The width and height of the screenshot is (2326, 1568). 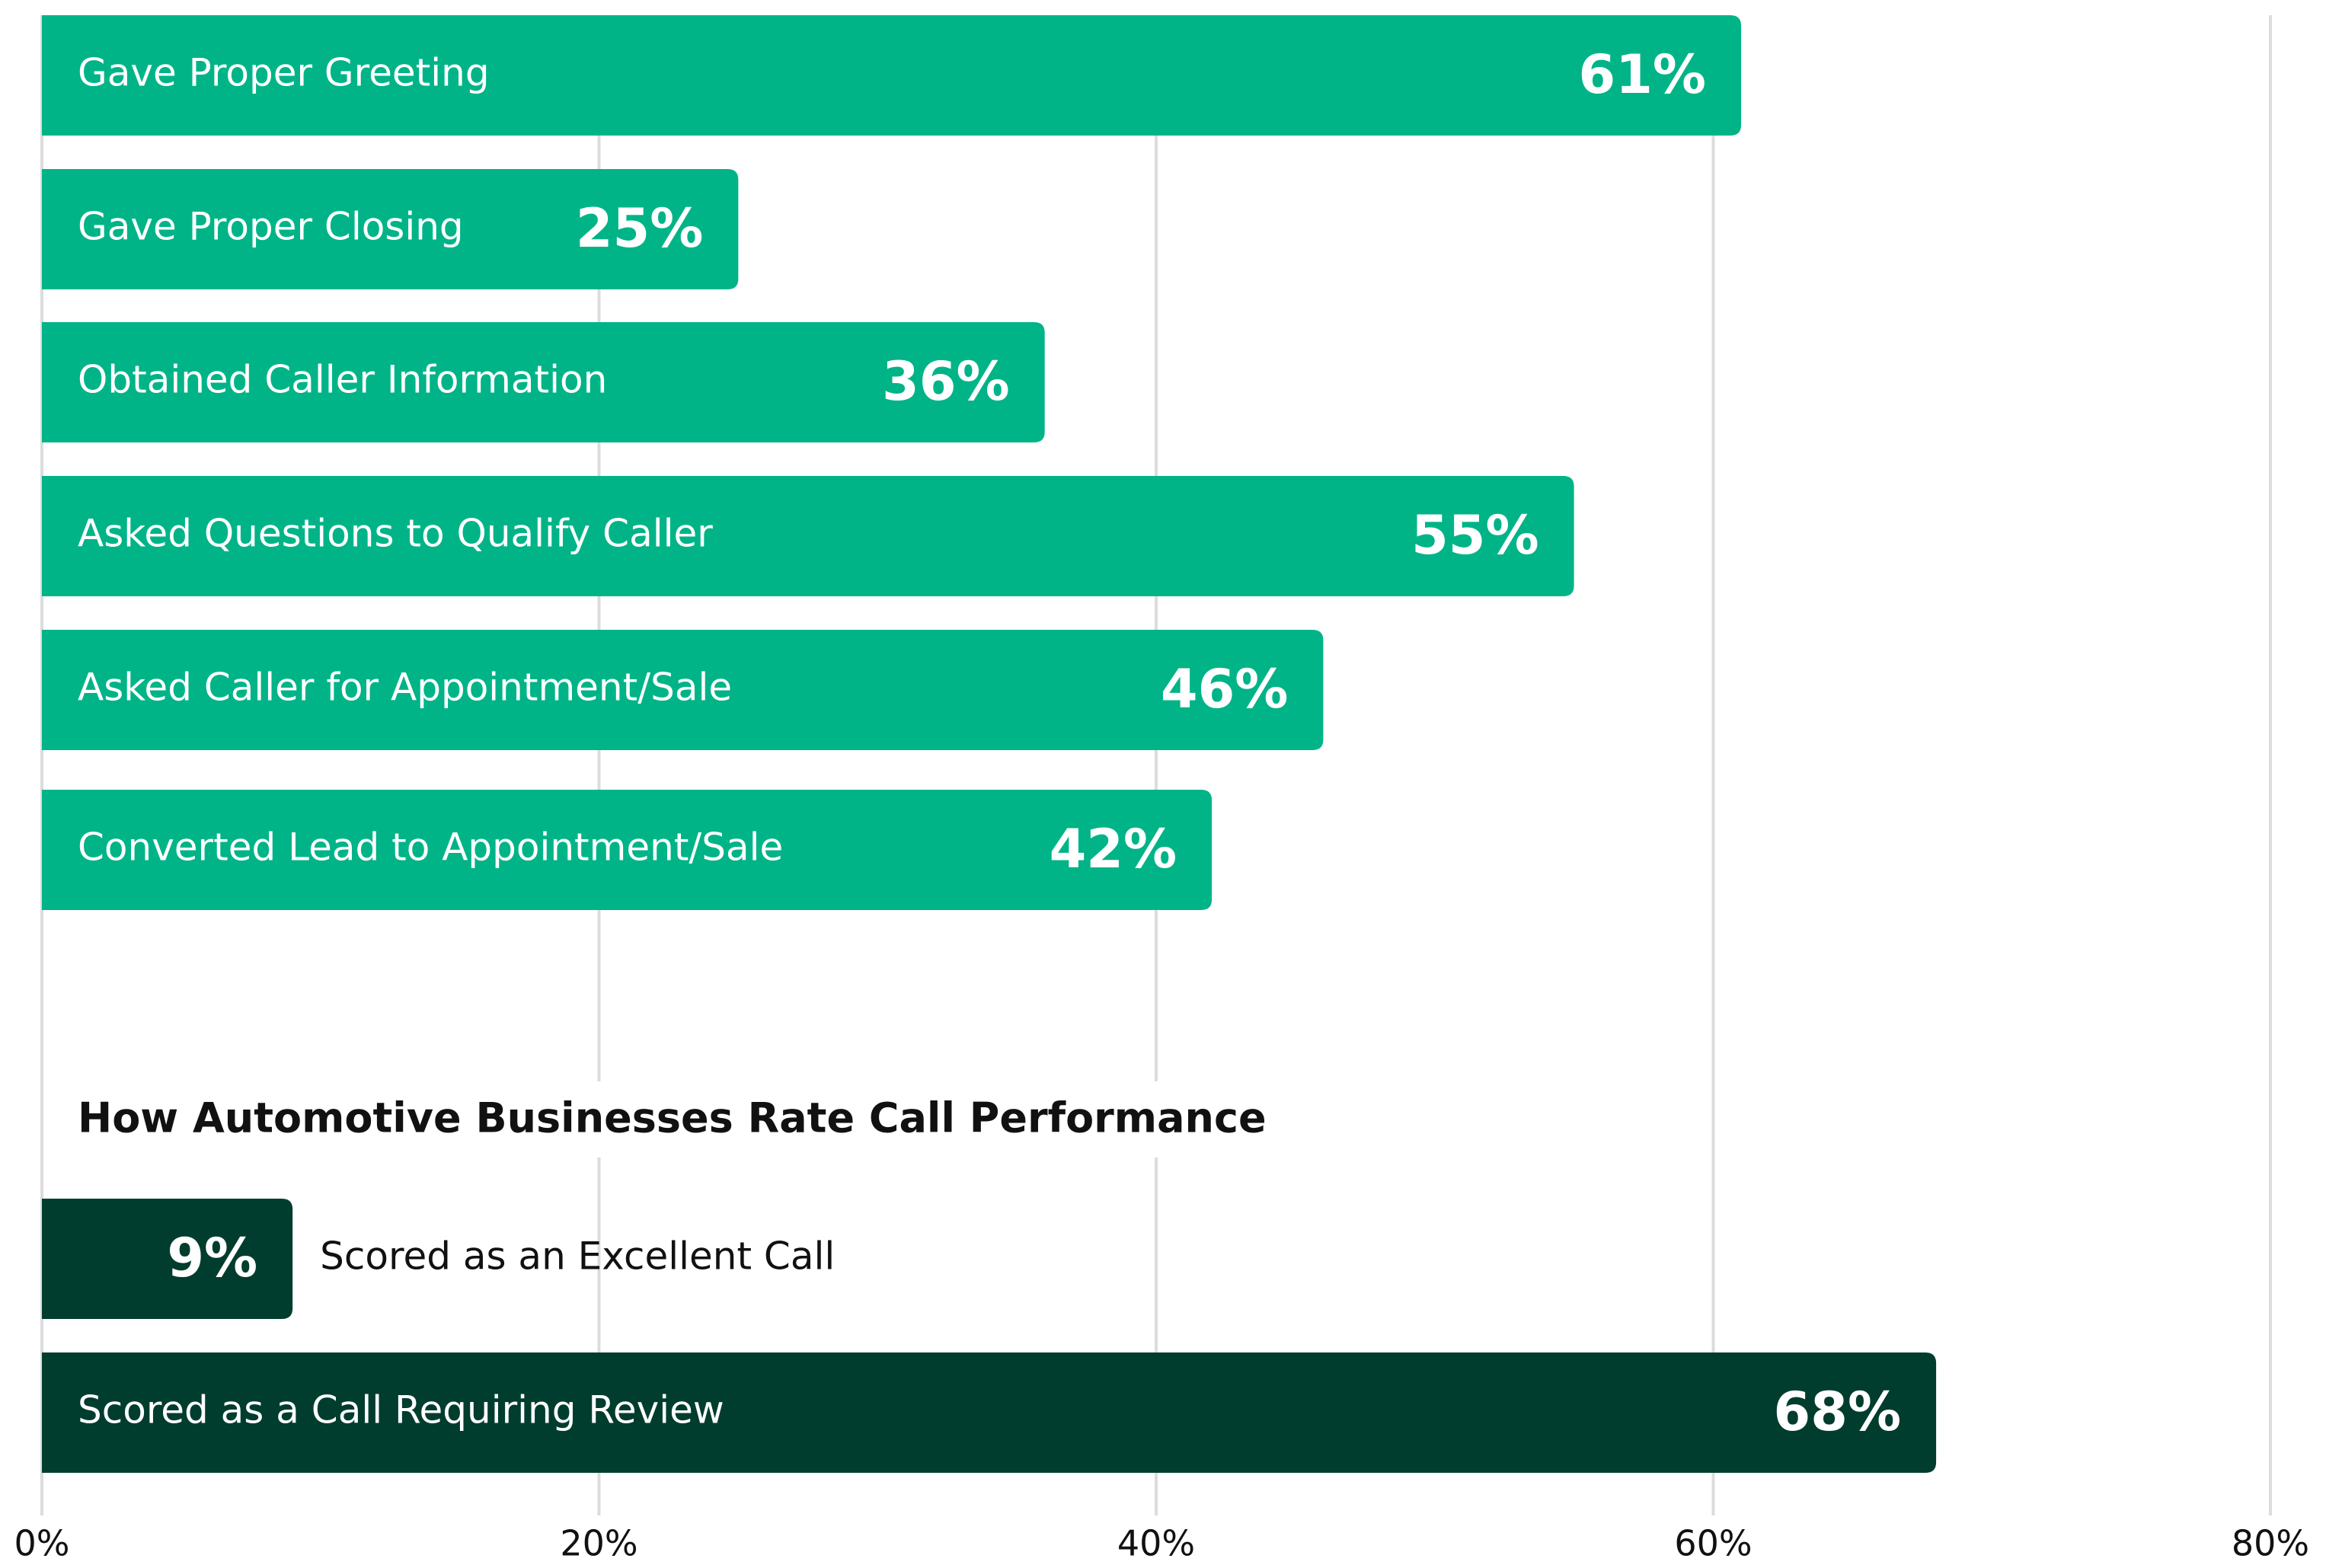 What do you see at coordinates (342, 380) in the screenshot?
I see `category-label: Obtained Caller Information` at bounding box center [342, 380].